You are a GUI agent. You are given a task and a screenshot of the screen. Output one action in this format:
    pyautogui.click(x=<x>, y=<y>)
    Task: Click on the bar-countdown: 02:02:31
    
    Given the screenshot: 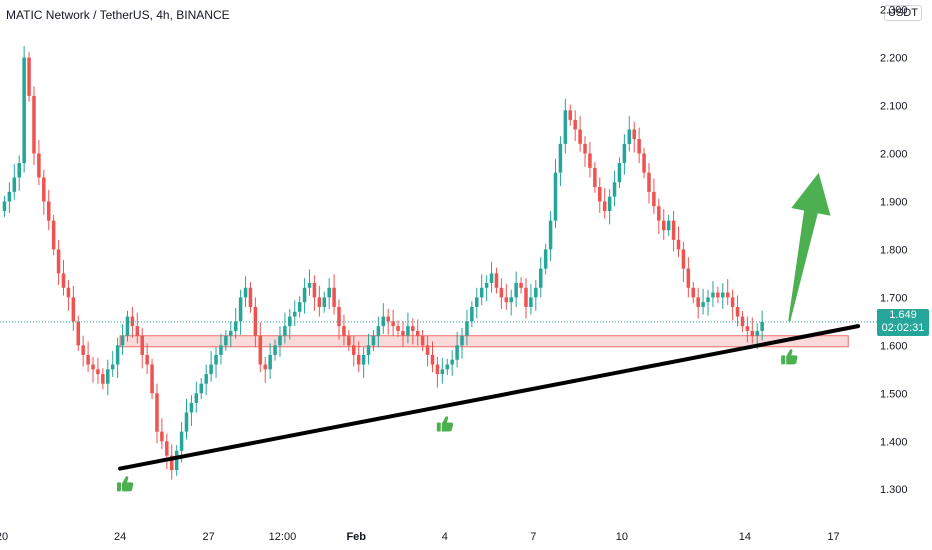 What is the action you would take?
    pyautogui.click(x=903, y=328)
    